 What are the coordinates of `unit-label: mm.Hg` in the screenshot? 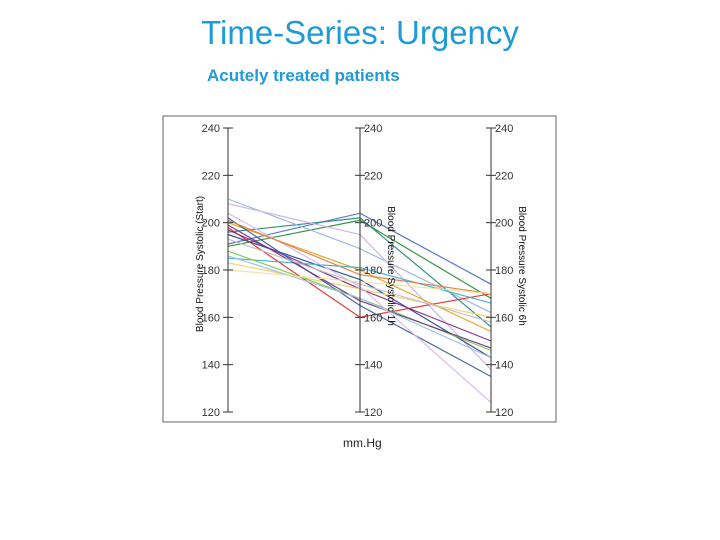 It's located at (362, 443).